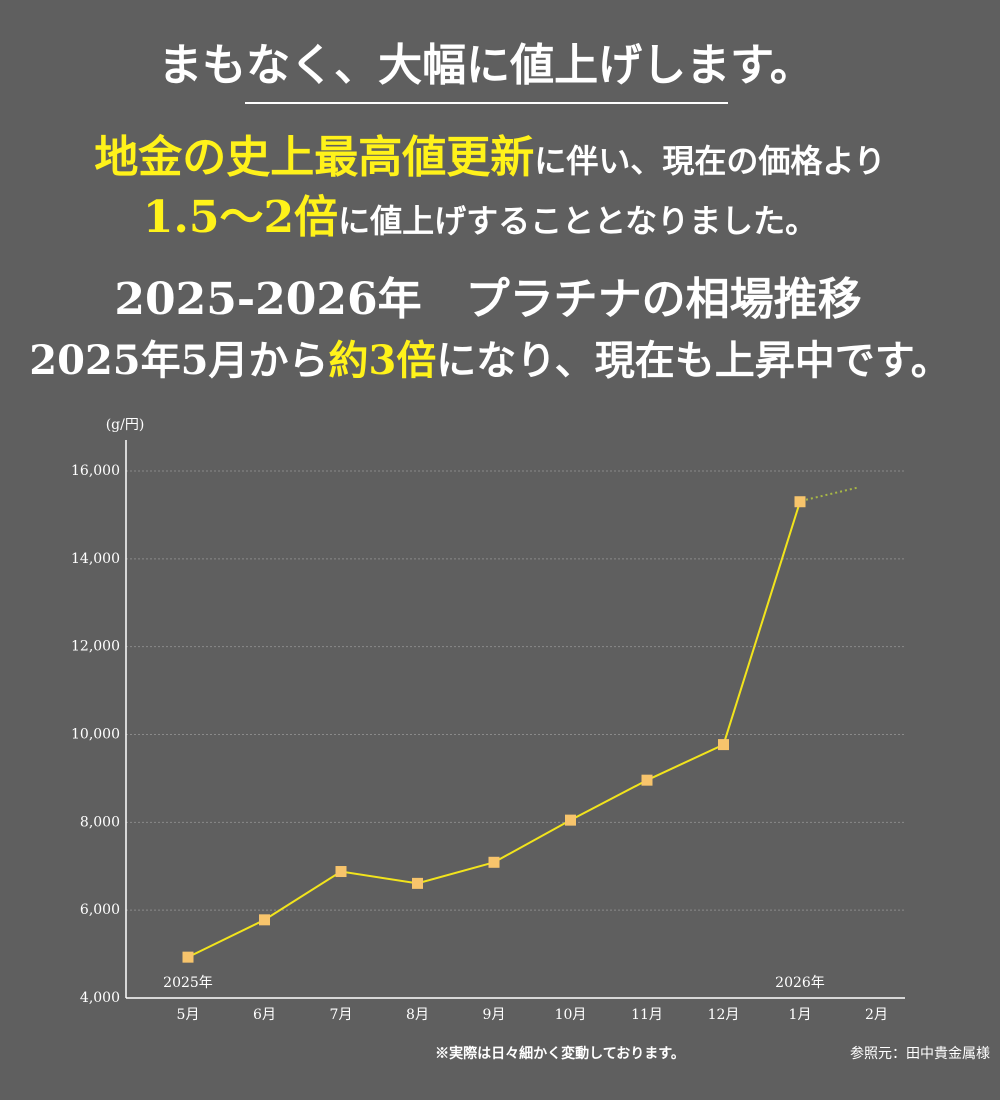 This screenshot has width=1000, height=1100. Describe the element at coordinates (577, 221) in the screenshot. I see `lead-text: に値上げすることとなりました。` at that location.